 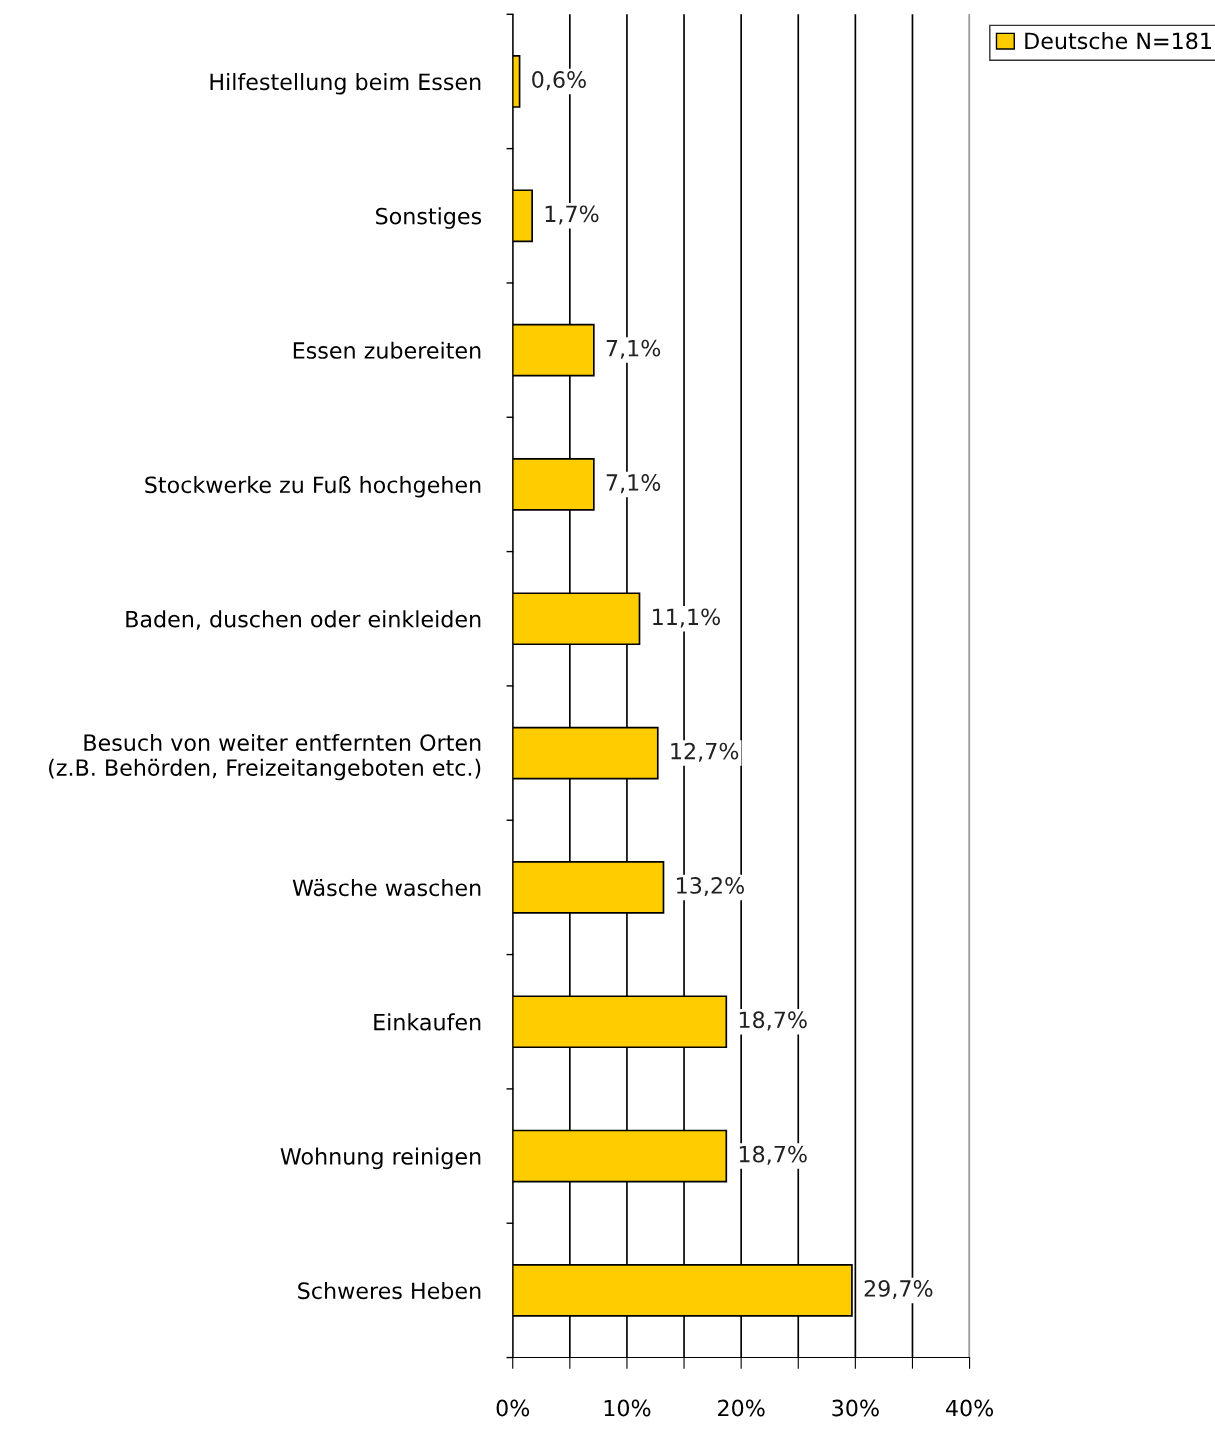 I want to click on y-tick-label: Baden, duschen oder einkleiden, so click(x=303, y=620).